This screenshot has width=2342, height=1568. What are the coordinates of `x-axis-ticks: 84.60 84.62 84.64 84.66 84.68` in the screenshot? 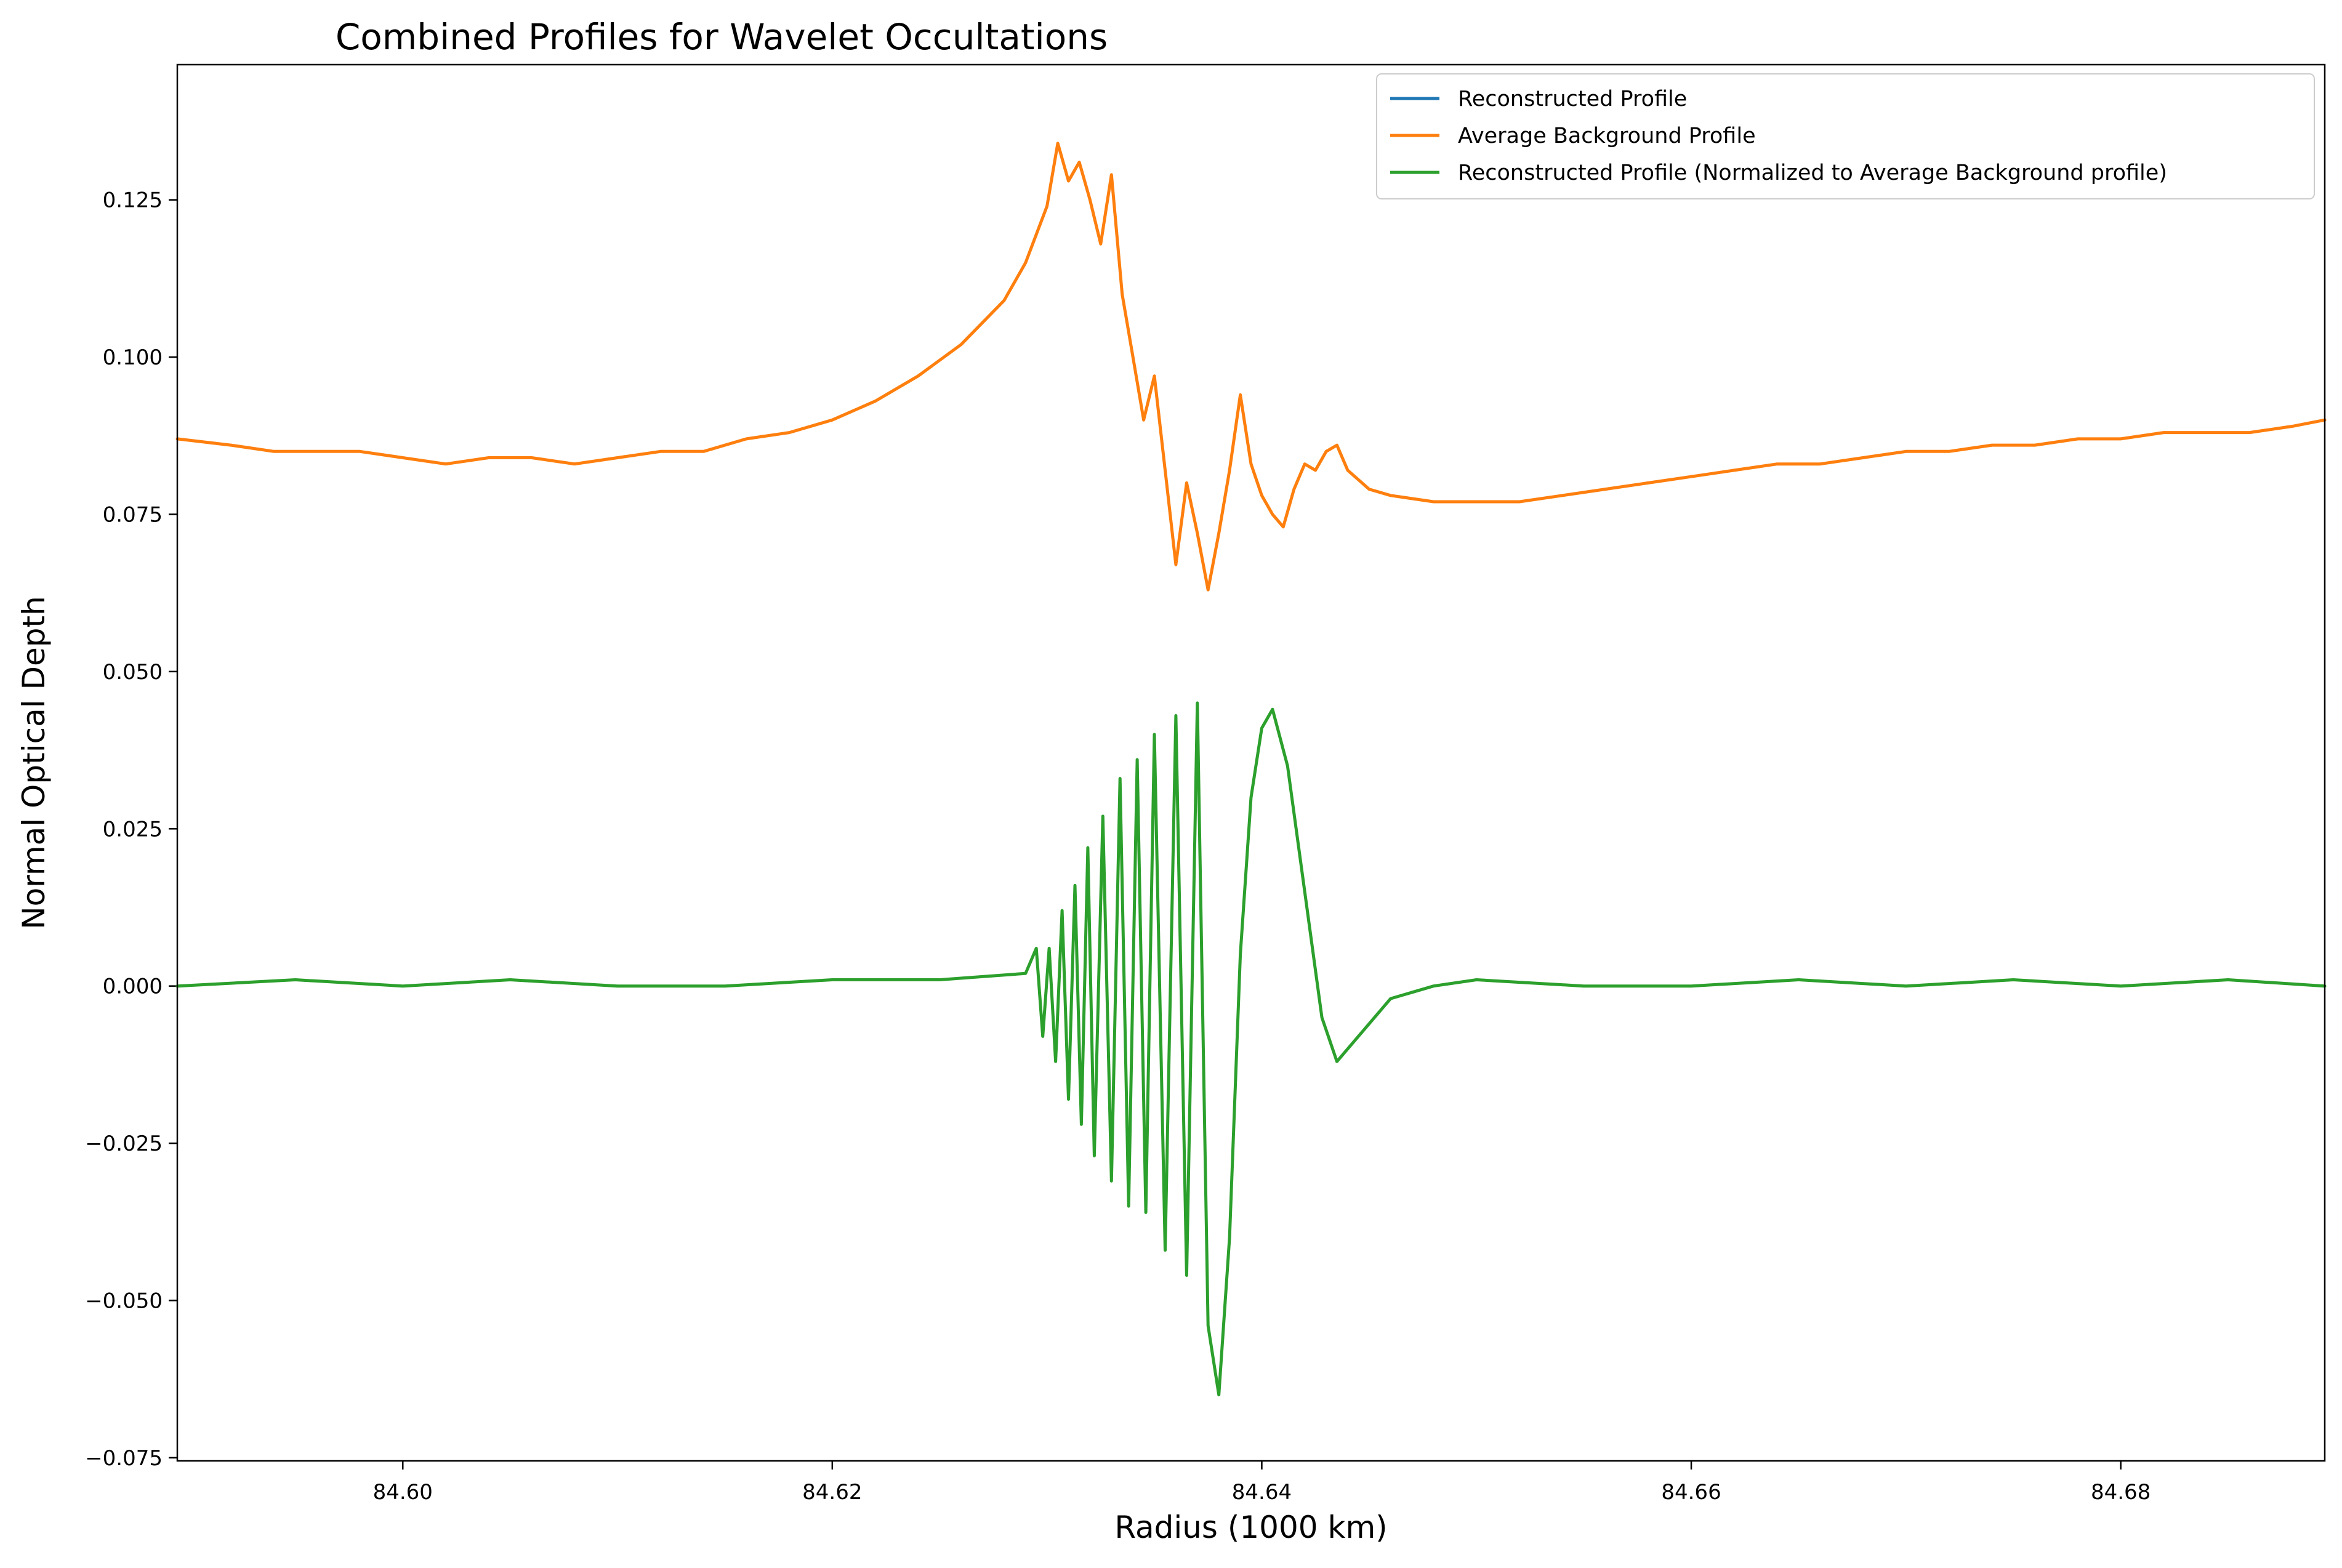 It's located at (1262, 1483).